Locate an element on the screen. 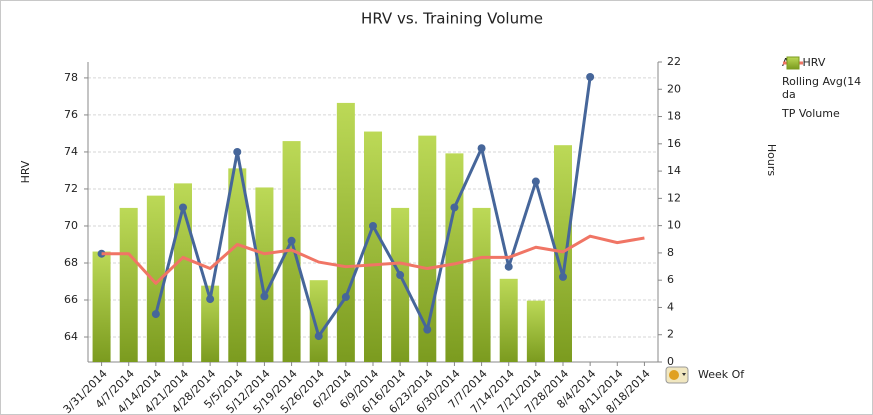 The width and height of the screenshot is (873, 415). swatch is located at coordinates (793, 63).